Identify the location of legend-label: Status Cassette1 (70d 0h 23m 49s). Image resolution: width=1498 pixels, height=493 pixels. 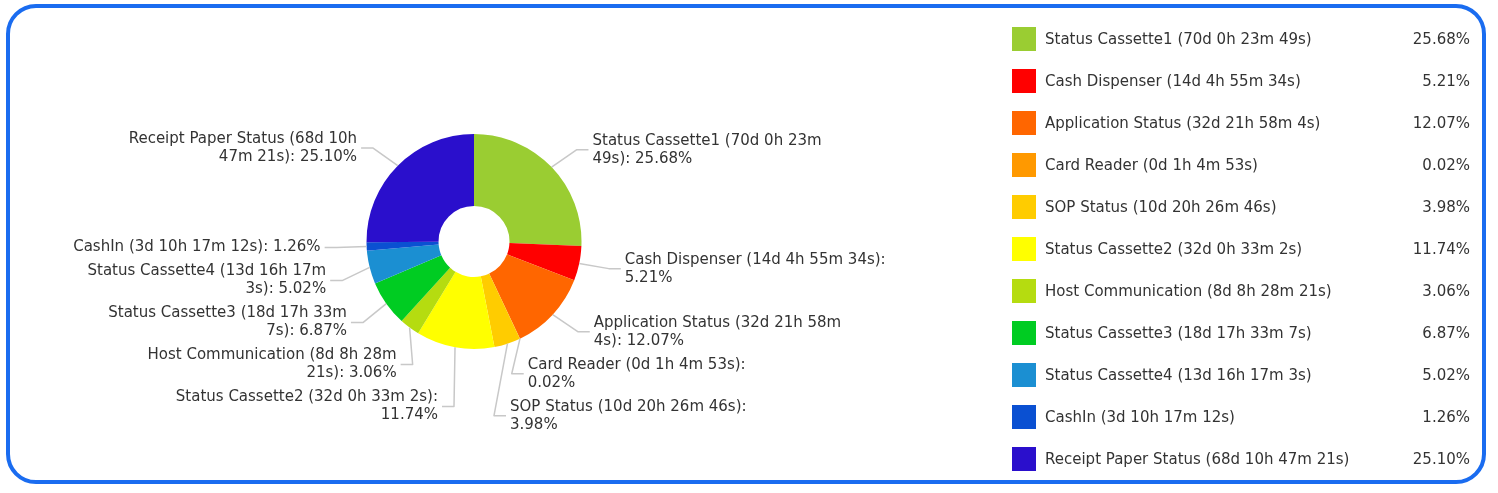
(1179, 39).